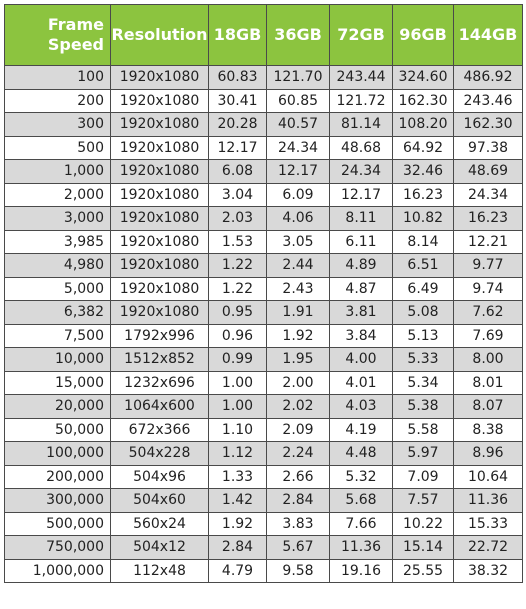 This screenshot has width=526, height=609. I want to click on cell-18gb: 6.08, so click(237, 171).